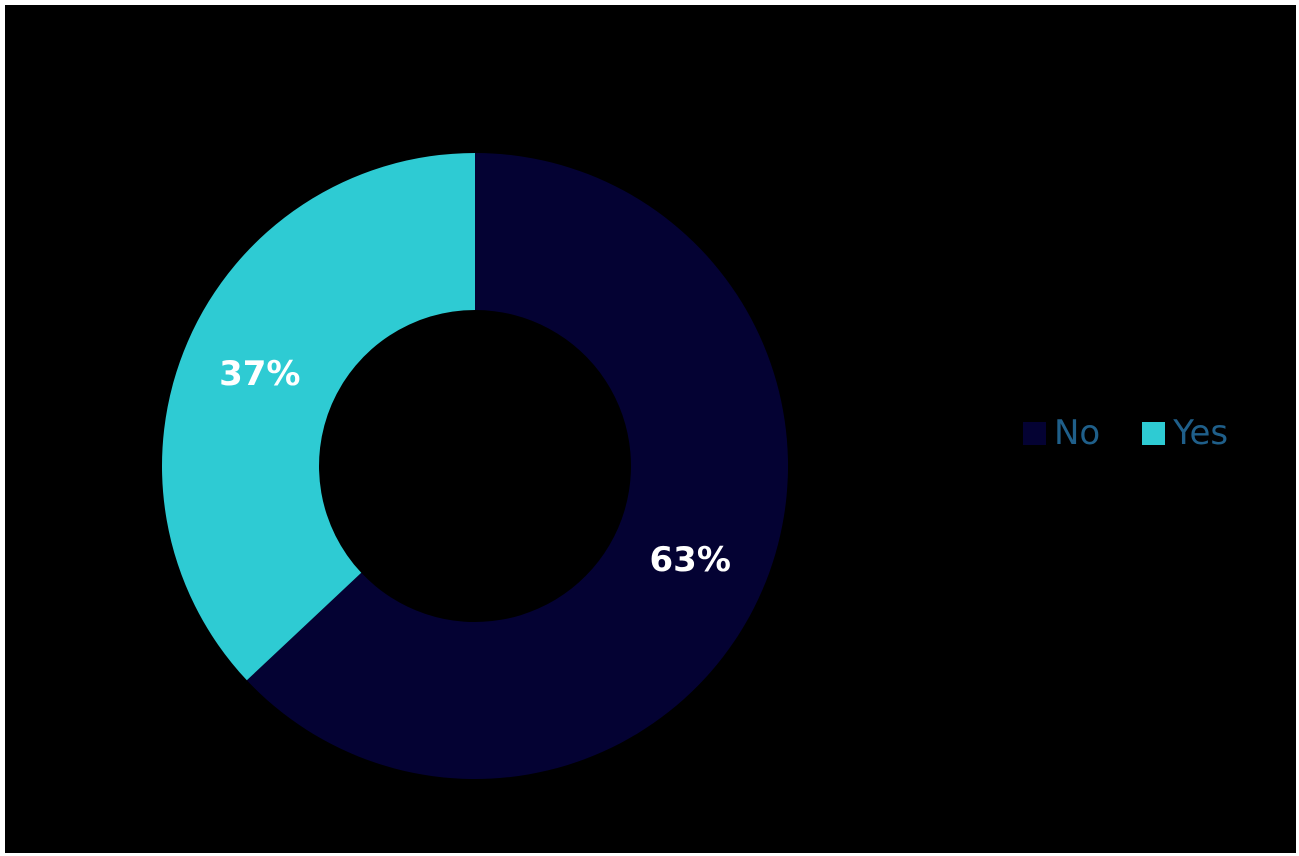 The image size is (1299, 856). I want to click on legend-swatch-no, so click(1034, 433).